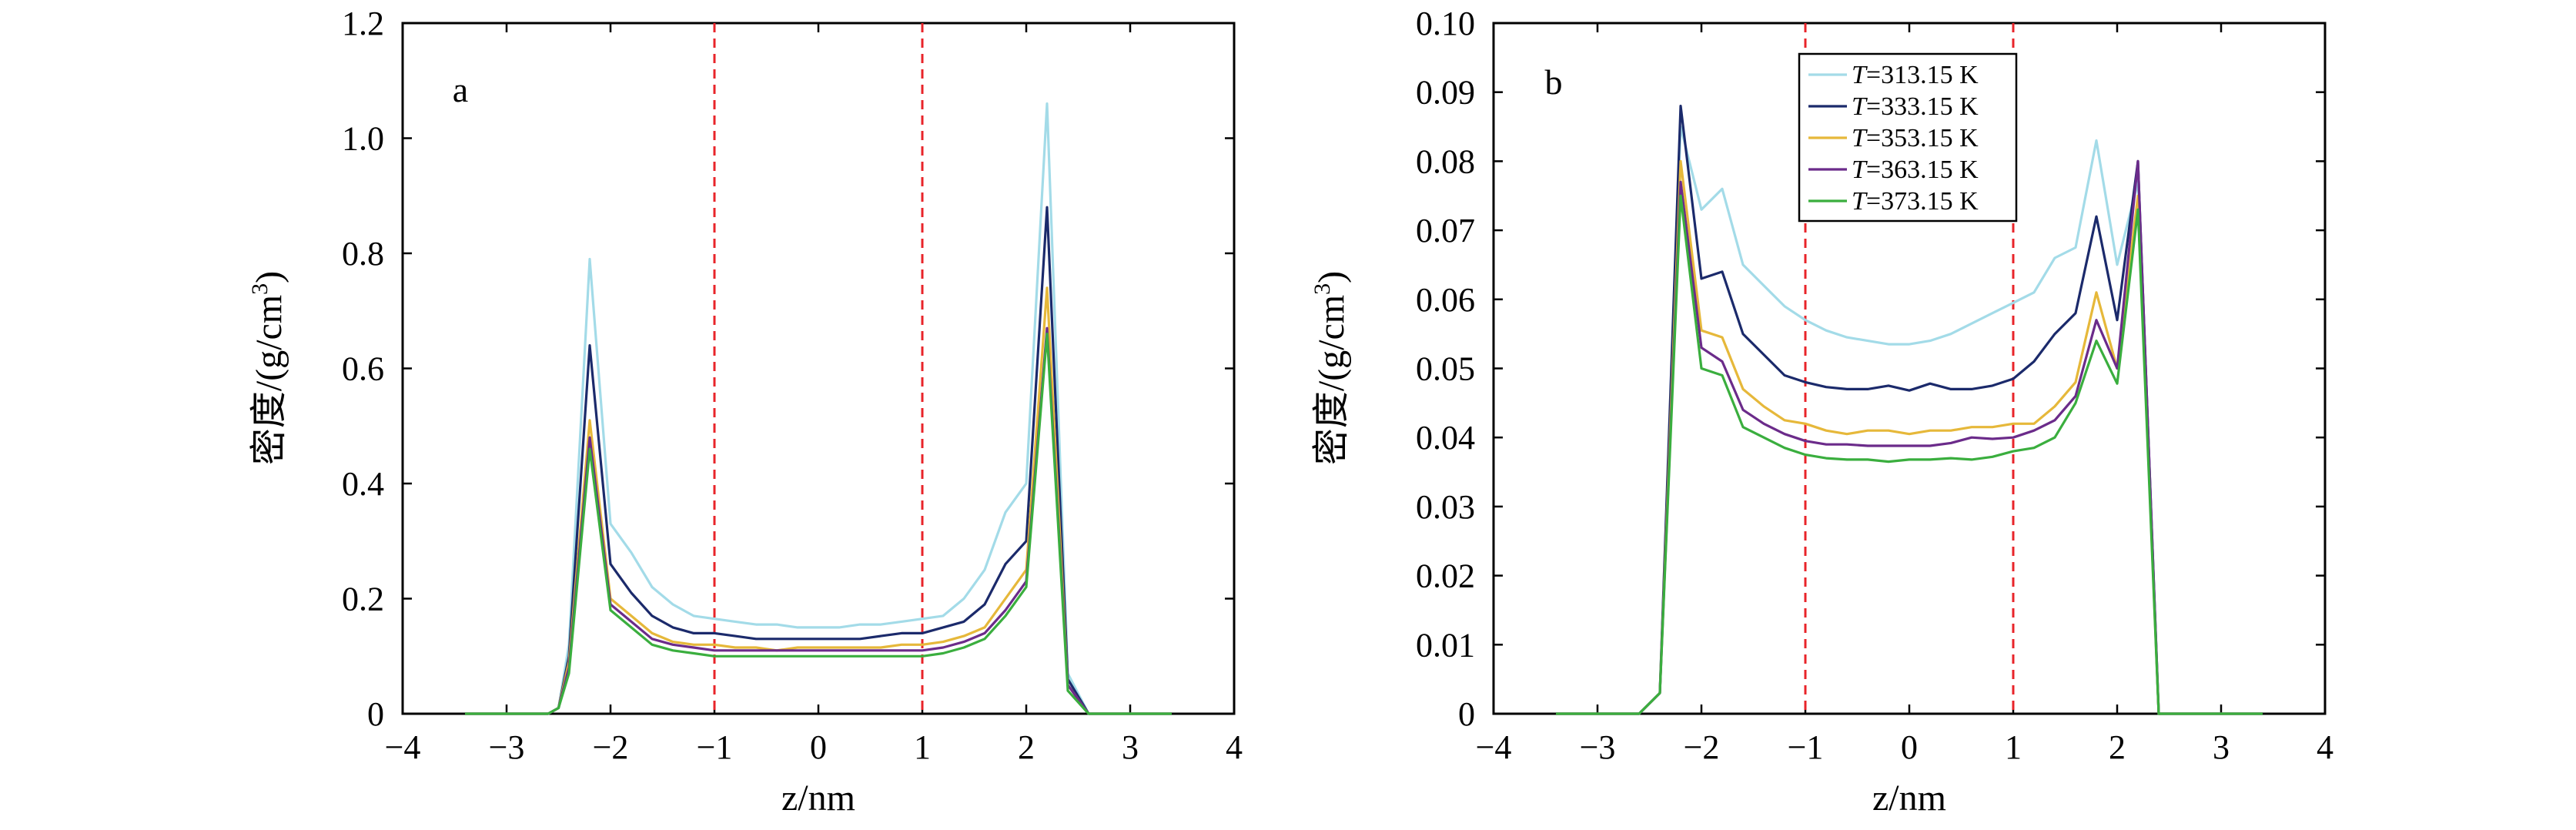  Describe the element at coordinates (1446, 230) in the screenshot. I see `y-tick-label: 0.07` at that location.